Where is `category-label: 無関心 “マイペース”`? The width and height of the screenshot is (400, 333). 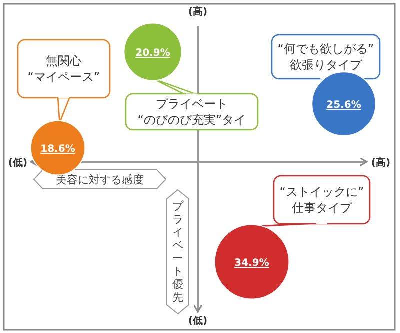
category-label: 無関心 “マイペース” is located at coordinates (64, 69).